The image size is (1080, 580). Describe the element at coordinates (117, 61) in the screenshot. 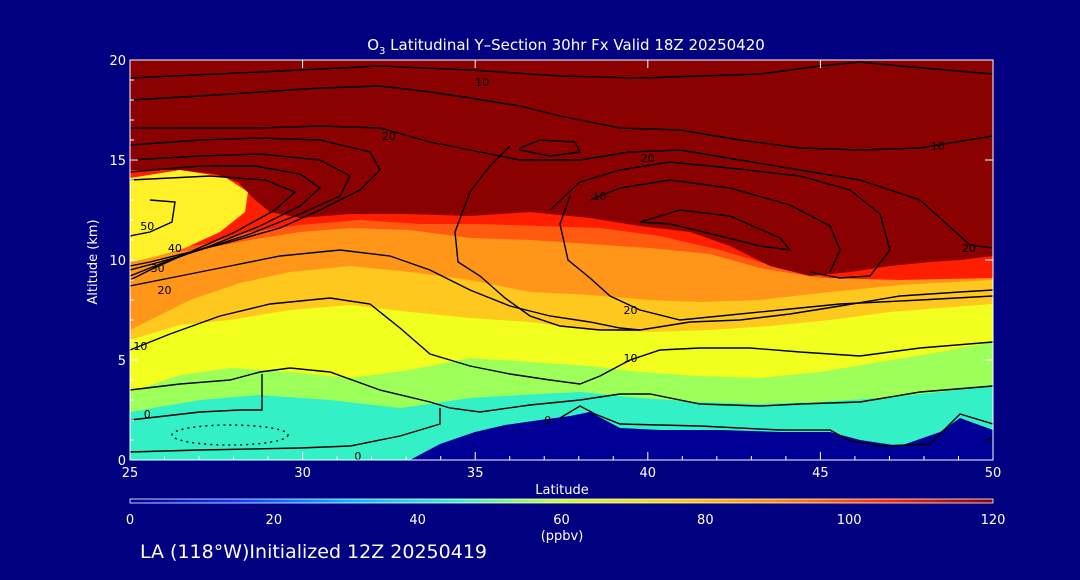

I see `y-tick-label: 20` at that location.